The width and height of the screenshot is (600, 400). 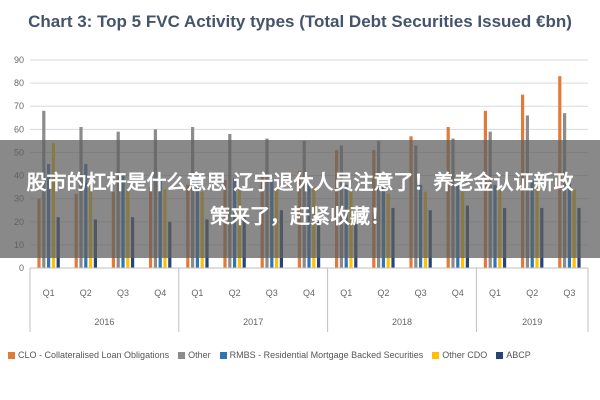 I want to click on legend-label: ABCP, so click(x=518, y=355).